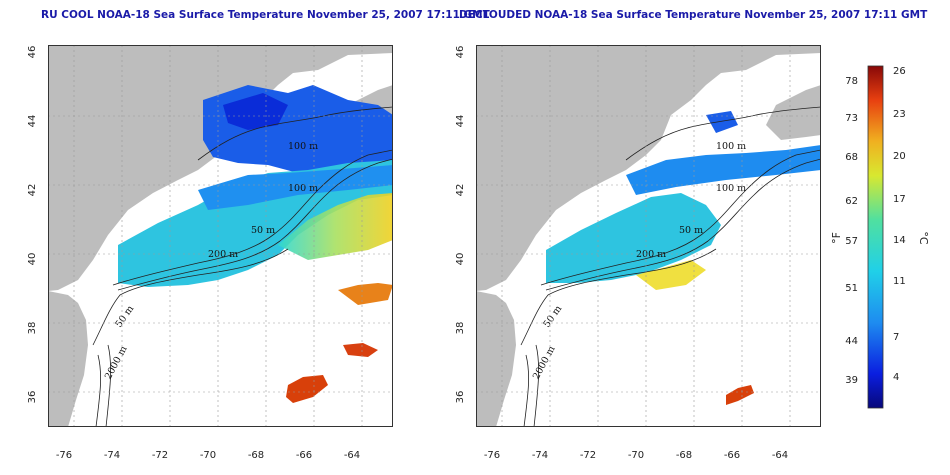 The width and height of the screenshot is (950, 475). Describe the element at coordinates (899, 114) in the screenshot. I see `c-tick: 23` at that location.